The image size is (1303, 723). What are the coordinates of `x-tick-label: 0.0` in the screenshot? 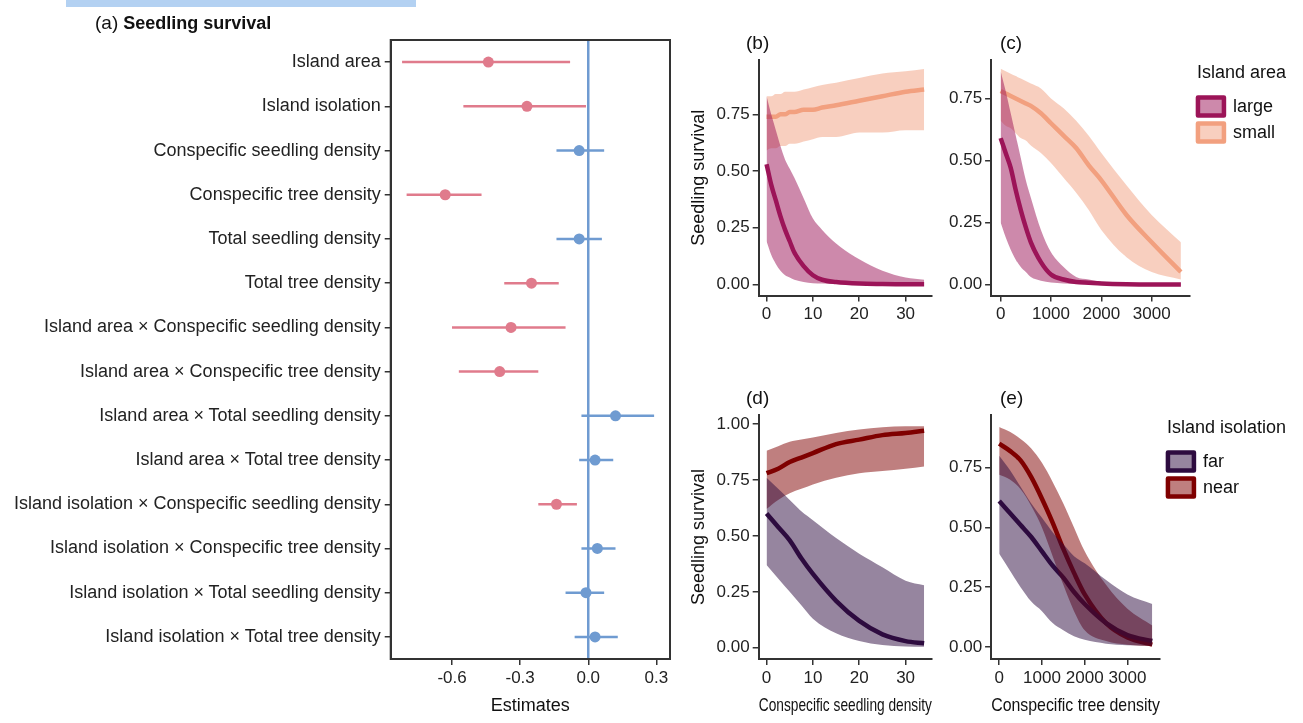 It's located at (588, 677).